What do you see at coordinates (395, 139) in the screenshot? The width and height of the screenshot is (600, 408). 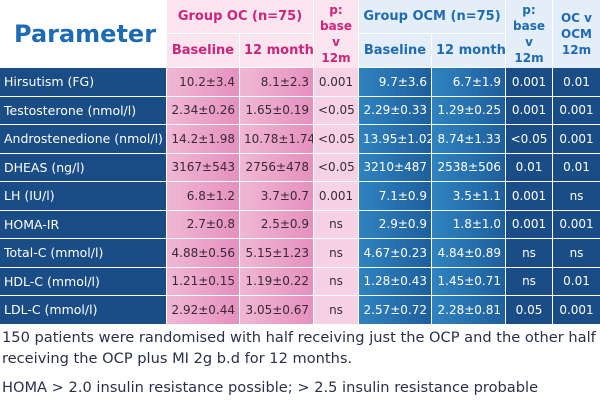 I see `ocm-baseline-cell: 13.95±1.02` at bounding box center [395, 139].